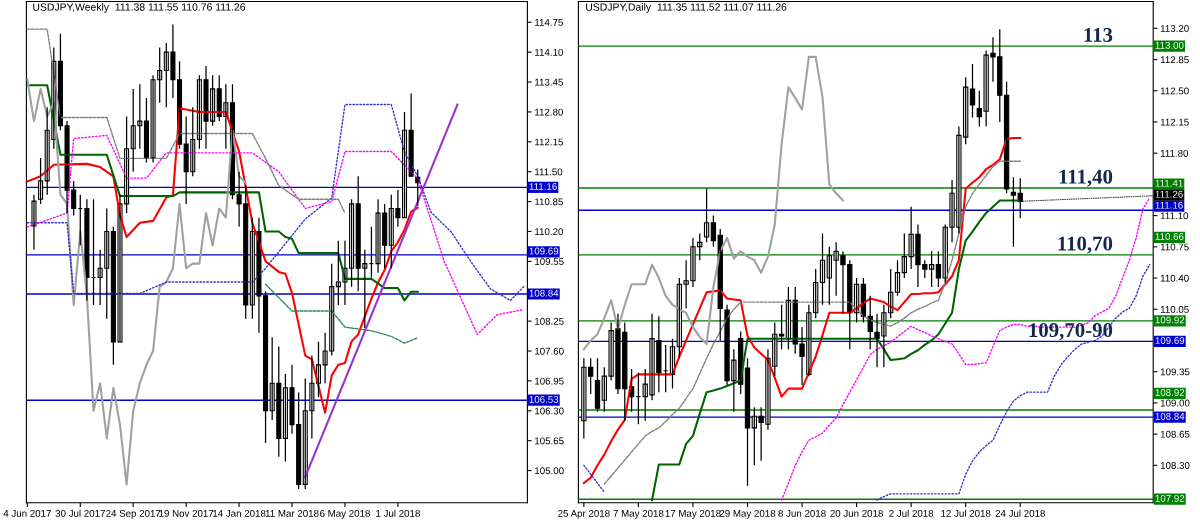  Describe the element at coordinates (966, 513) in the screenshot. I see `x-tick-label: 12 Jul 2018` at that location.